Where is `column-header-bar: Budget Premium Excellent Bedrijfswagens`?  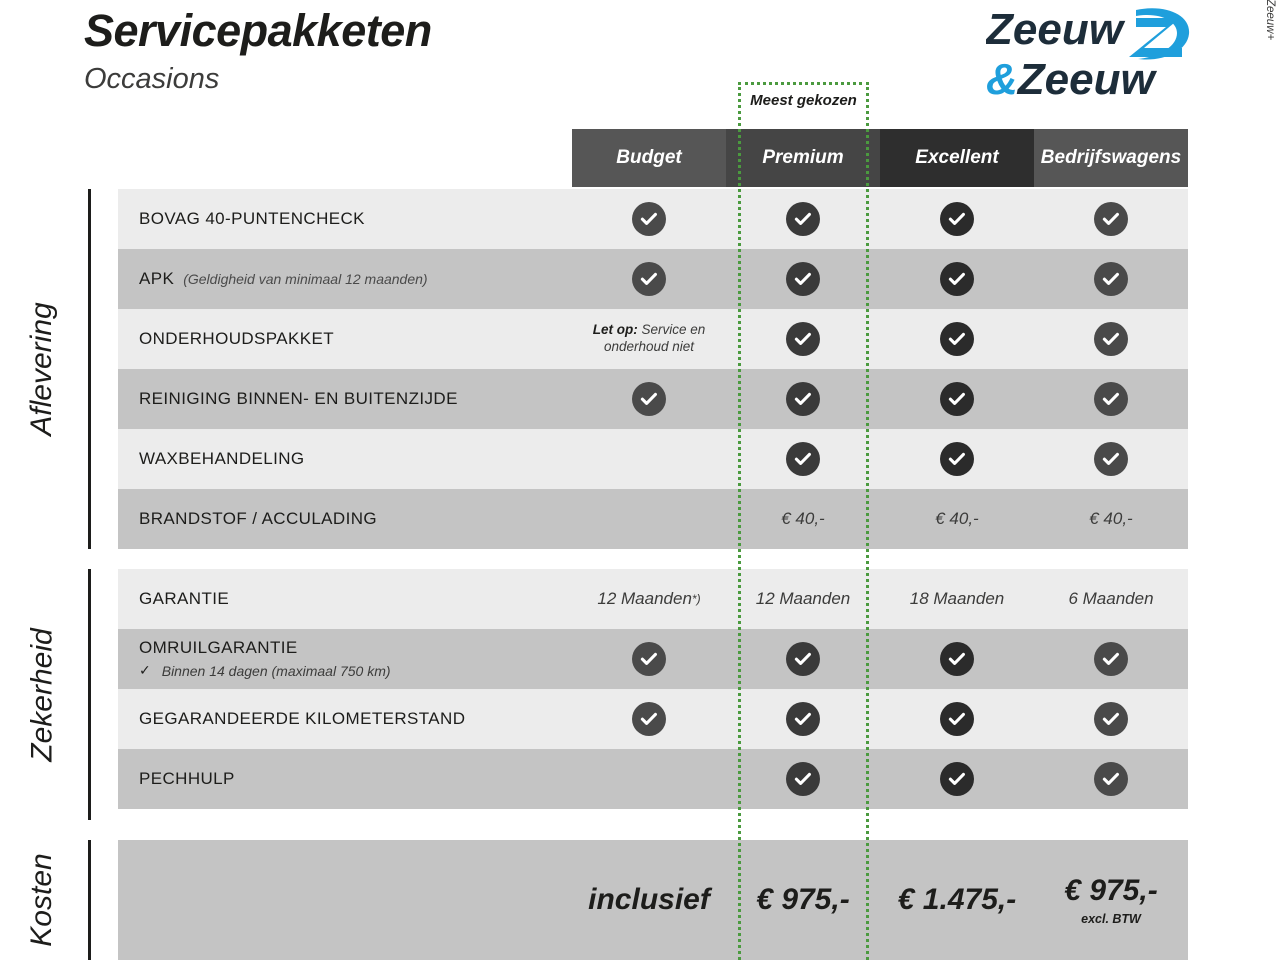 column-header-bar: Budget Premium Excellent Bedrijfswagens is located at coordinates (880, 158).